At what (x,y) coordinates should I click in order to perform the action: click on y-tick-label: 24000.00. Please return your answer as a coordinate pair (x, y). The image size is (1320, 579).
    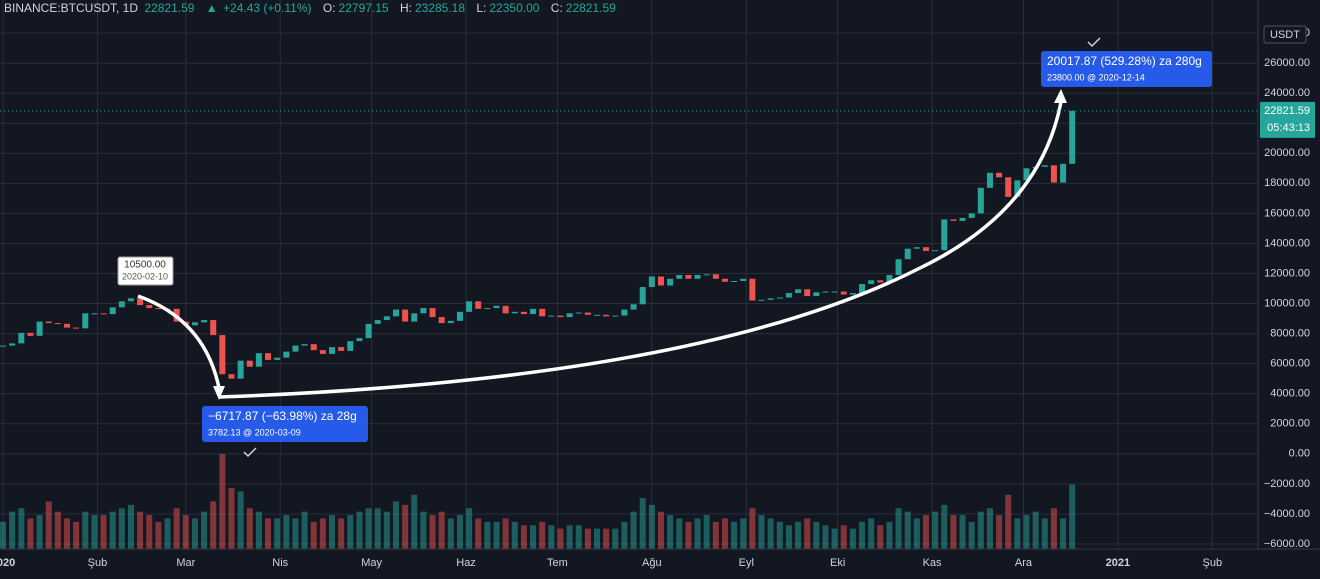
    Looking at the image, I should click on (1287, 93).